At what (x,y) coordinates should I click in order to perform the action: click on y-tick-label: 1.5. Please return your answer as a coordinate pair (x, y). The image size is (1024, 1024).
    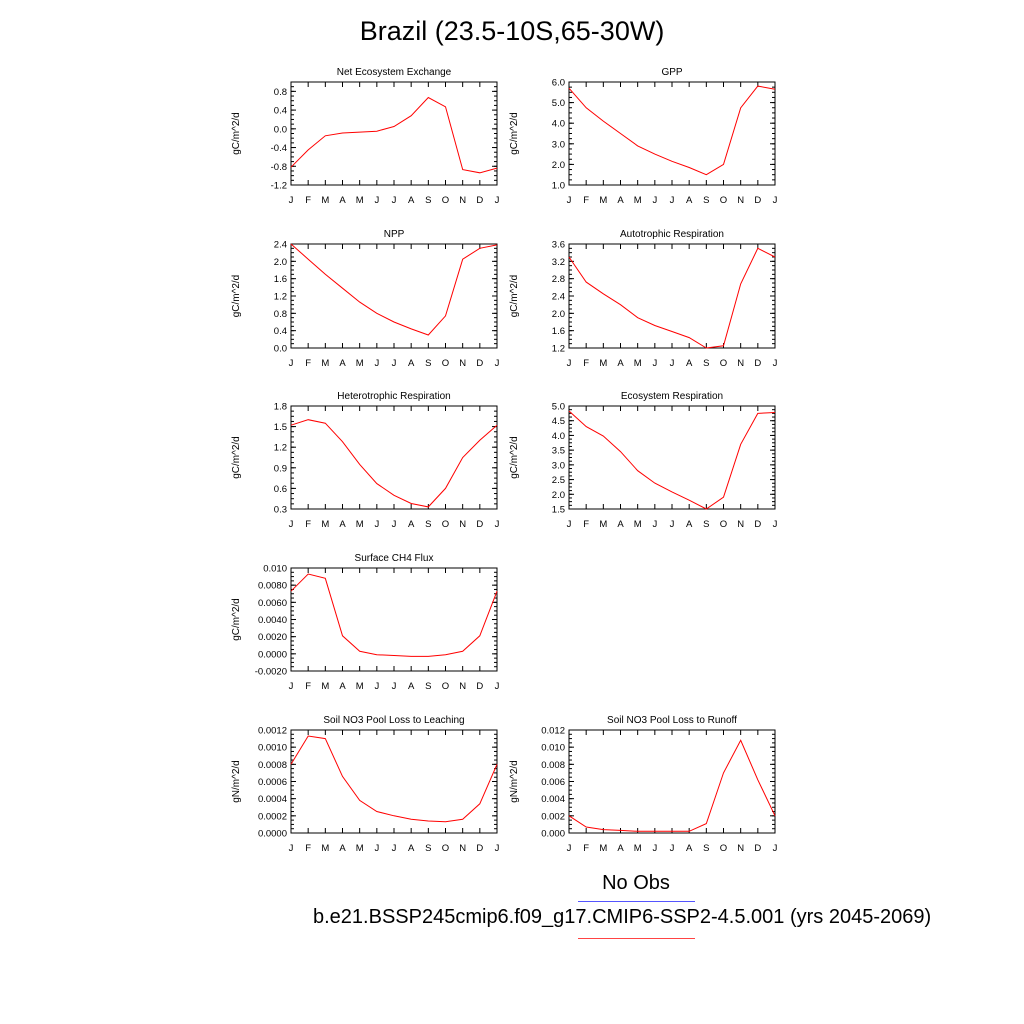
    Looking at the image, I should click on (280, 427).